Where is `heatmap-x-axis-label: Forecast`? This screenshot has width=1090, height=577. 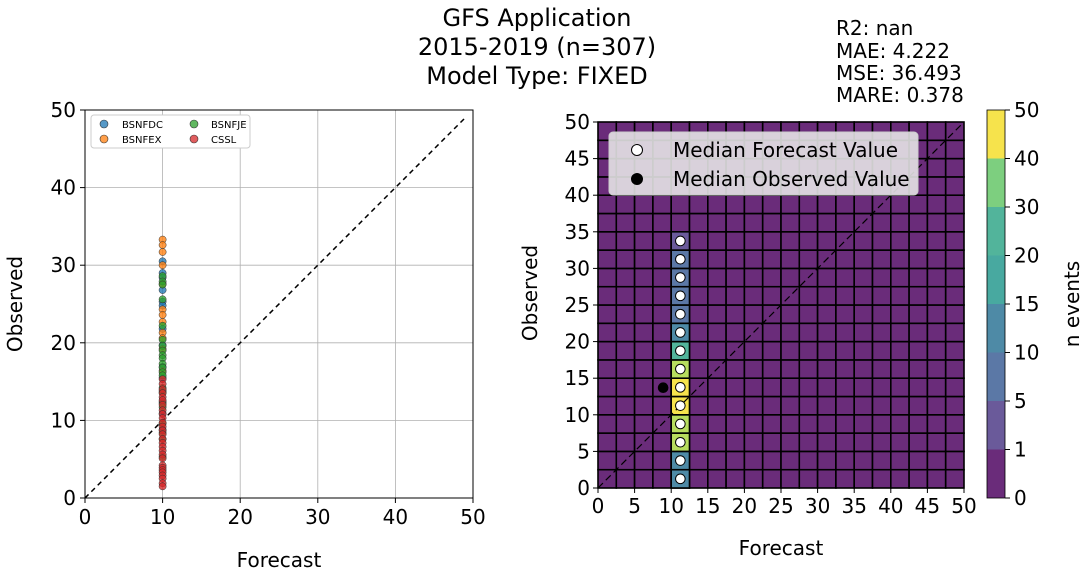
heatmap-x-axis-label: Forecast is located at coordinates (781, 548).